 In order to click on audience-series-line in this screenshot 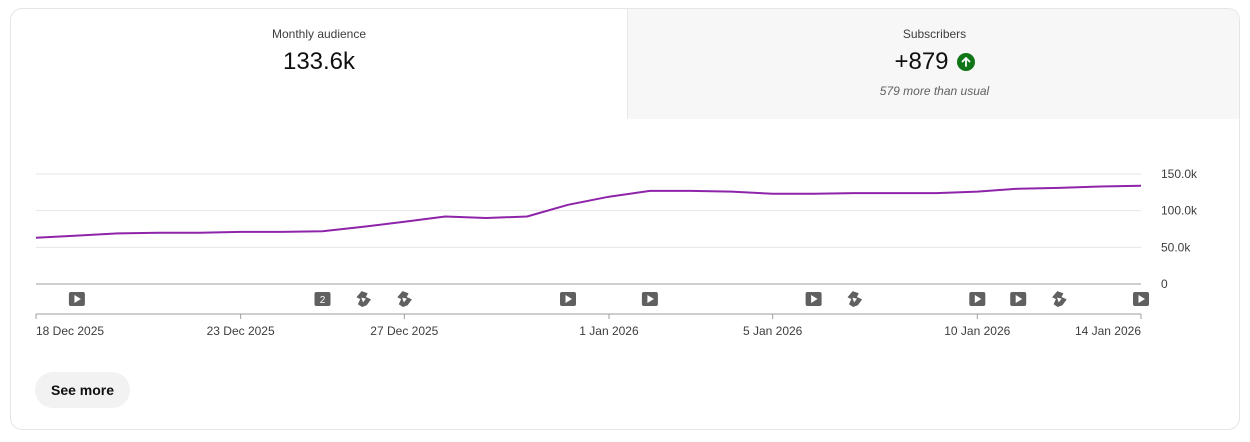, I will do `click(588, 211)`.